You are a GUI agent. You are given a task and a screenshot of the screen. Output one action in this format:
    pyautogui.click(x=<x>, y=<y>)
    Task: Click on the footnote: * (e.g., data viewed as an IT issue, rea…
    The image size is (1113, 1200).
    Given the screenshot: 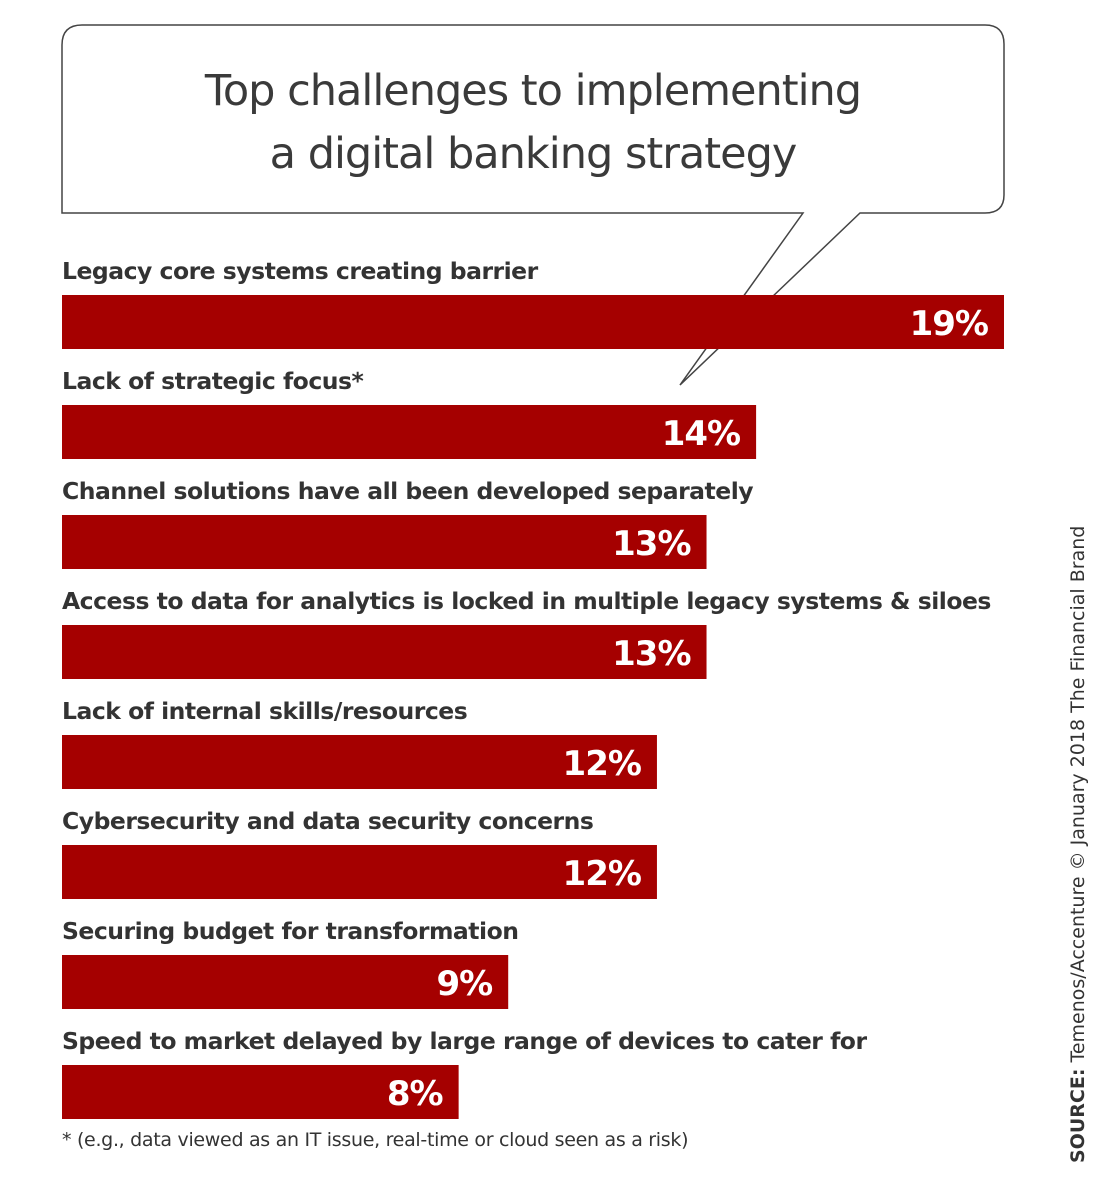 What is the action you would take?
    pyautogui.click(x=375, y=1140)
    